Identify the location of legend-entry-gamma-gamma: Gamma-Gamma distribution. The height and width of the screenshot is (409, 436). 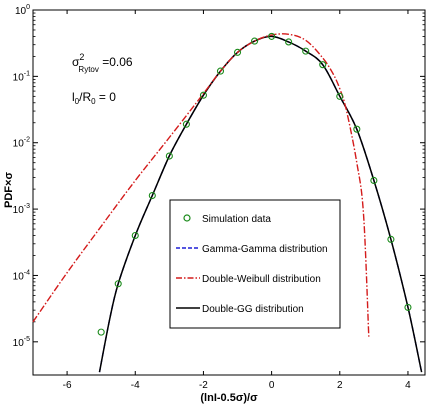
(252, 249).